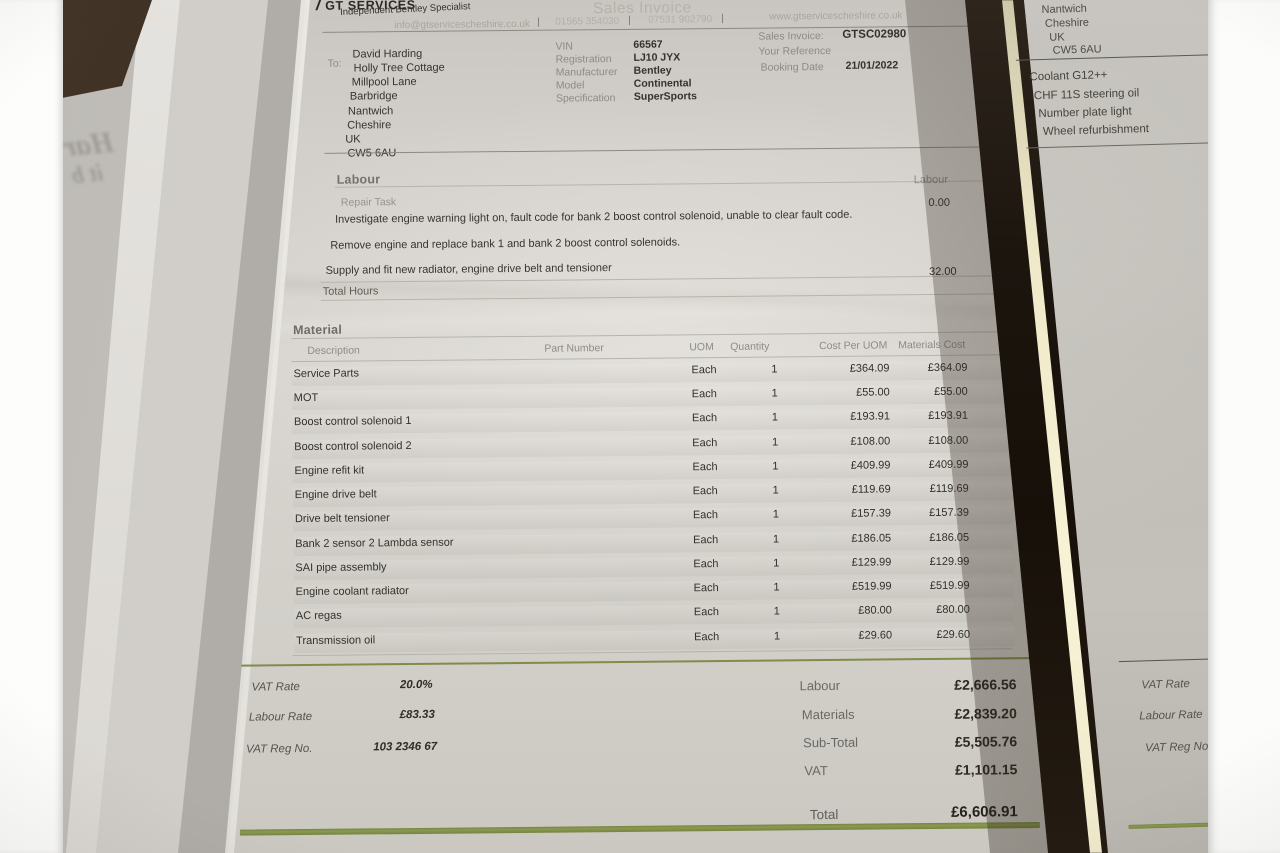 This screenshot has height=853, width=1280. What do you see at coordinates (1096, 131) in the screenshot?
I see `right-note-line: Wheel refurbishment` at bounding box center [1096, 131].